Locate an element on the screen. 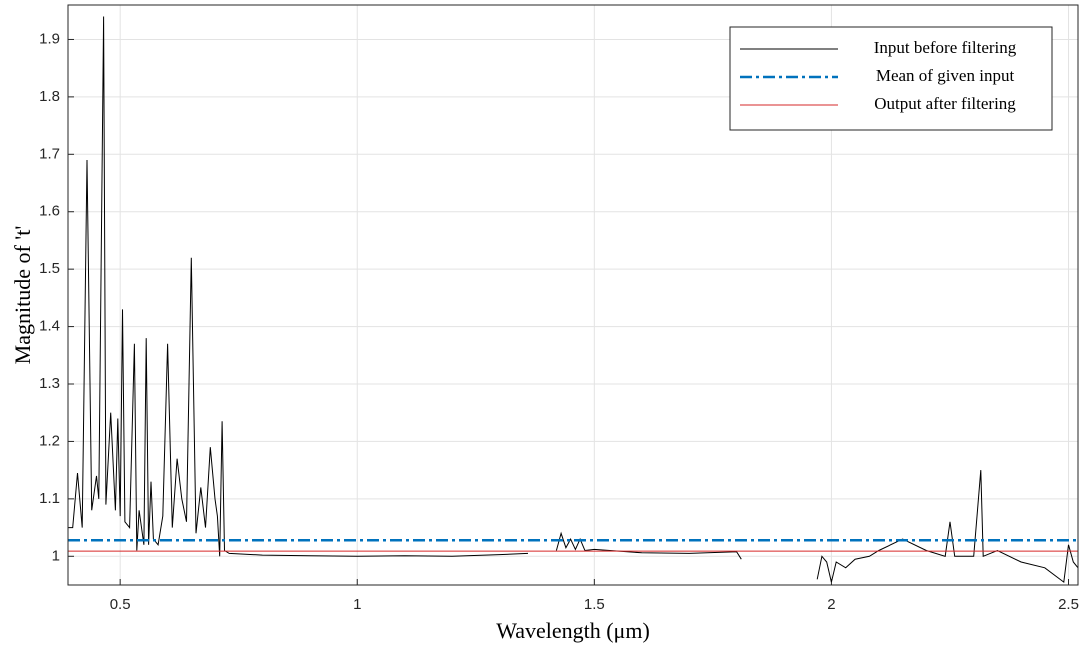 The height and width of the screenshot is (650, 1091). y-tick-label: 1.8 is located at coordinates (49, 96).